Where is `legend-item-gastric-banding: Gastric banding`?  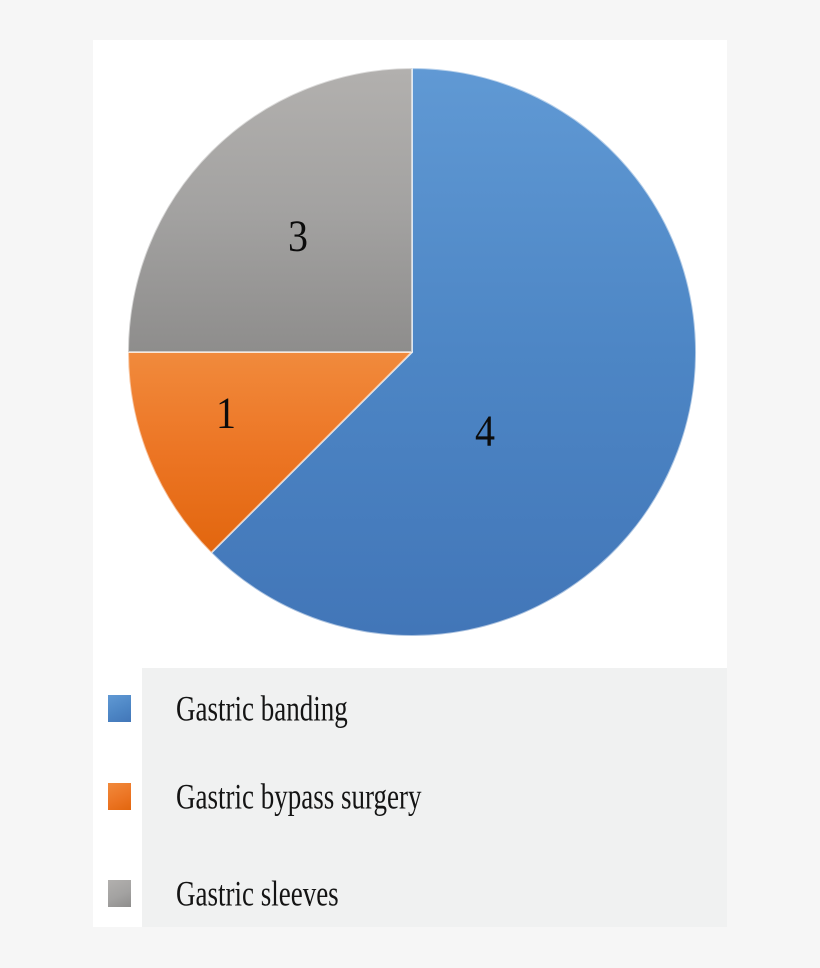
legend-item-gastric-banding: Gastric banding is located at coordinates (410, 708).